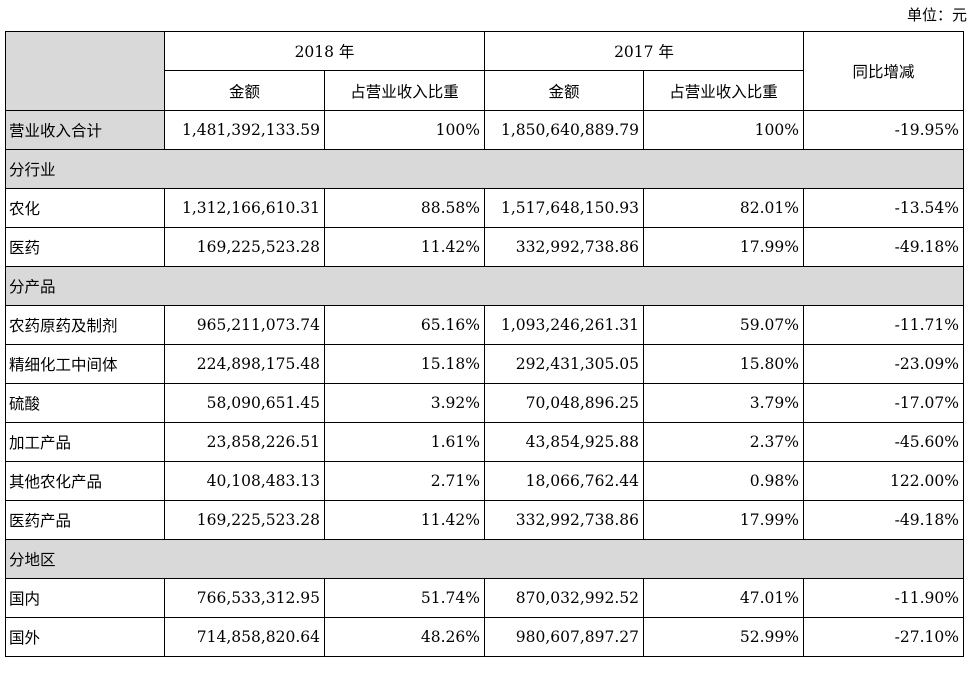  I want to click on yoy-change: -17.07%, so click(883, 403).